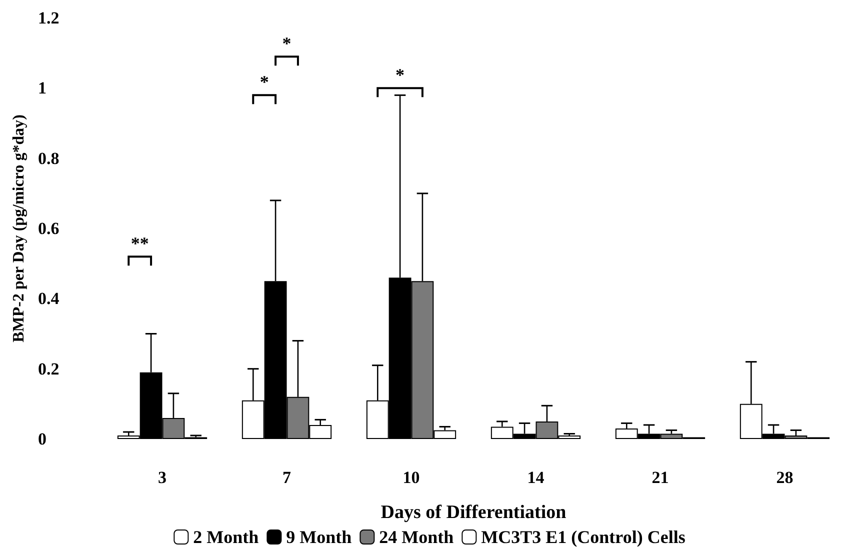 The width and height of the screenshot is (859, 551). I want to click on y-tick-label: 0.8, so click(49, 158).